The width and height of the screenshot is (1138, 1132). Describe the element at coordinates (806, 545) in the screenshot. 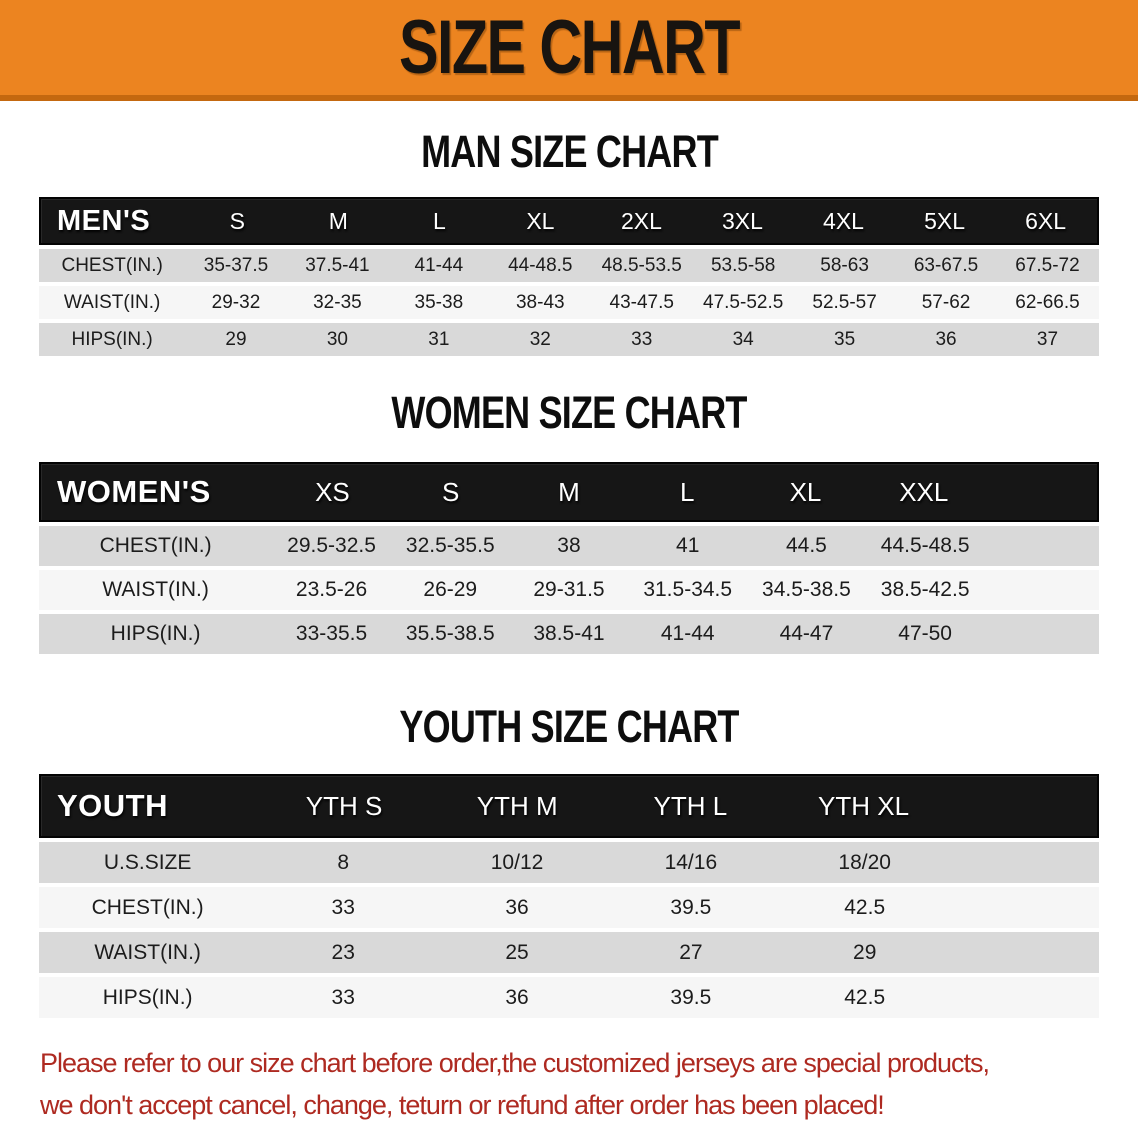

I see `size-value-cell: 44.5` at that location.